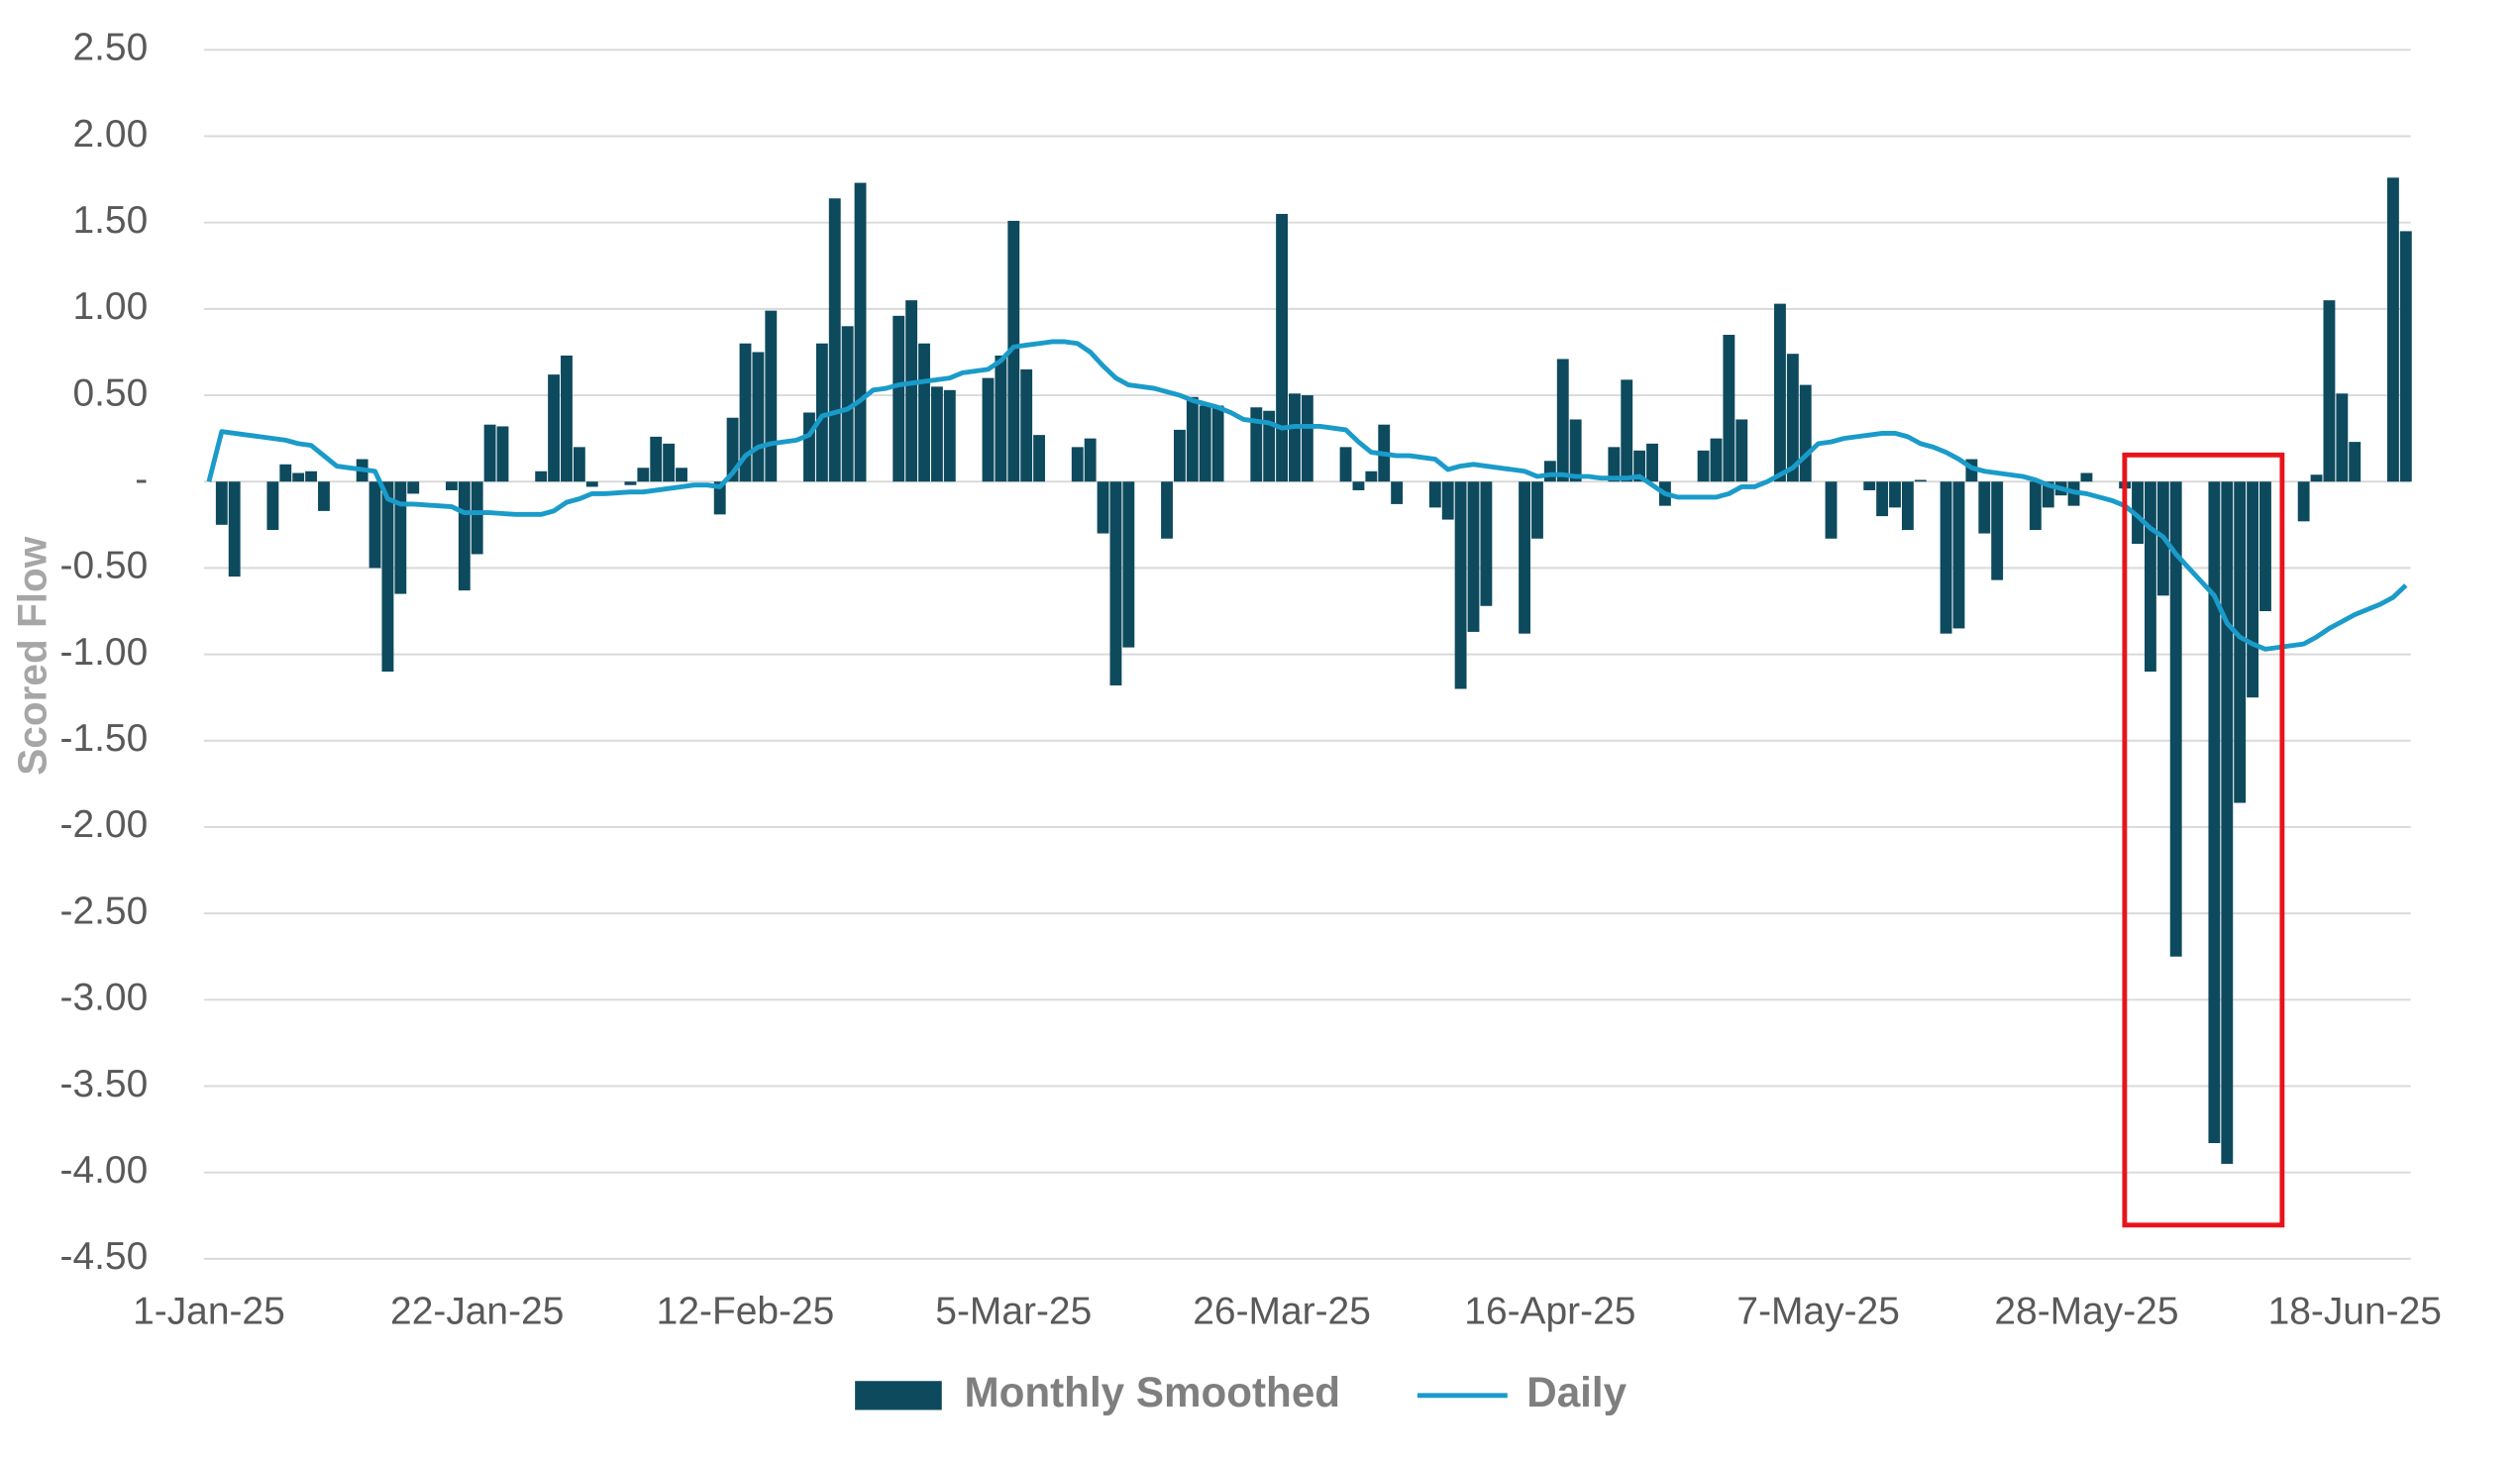 Image resolution: width=2520 pixels, height=1463 pixels. What do you see at coordinates (898, 1396) in the screenshot?
I see `legend-swatch` at bounding box center [898, 1396].